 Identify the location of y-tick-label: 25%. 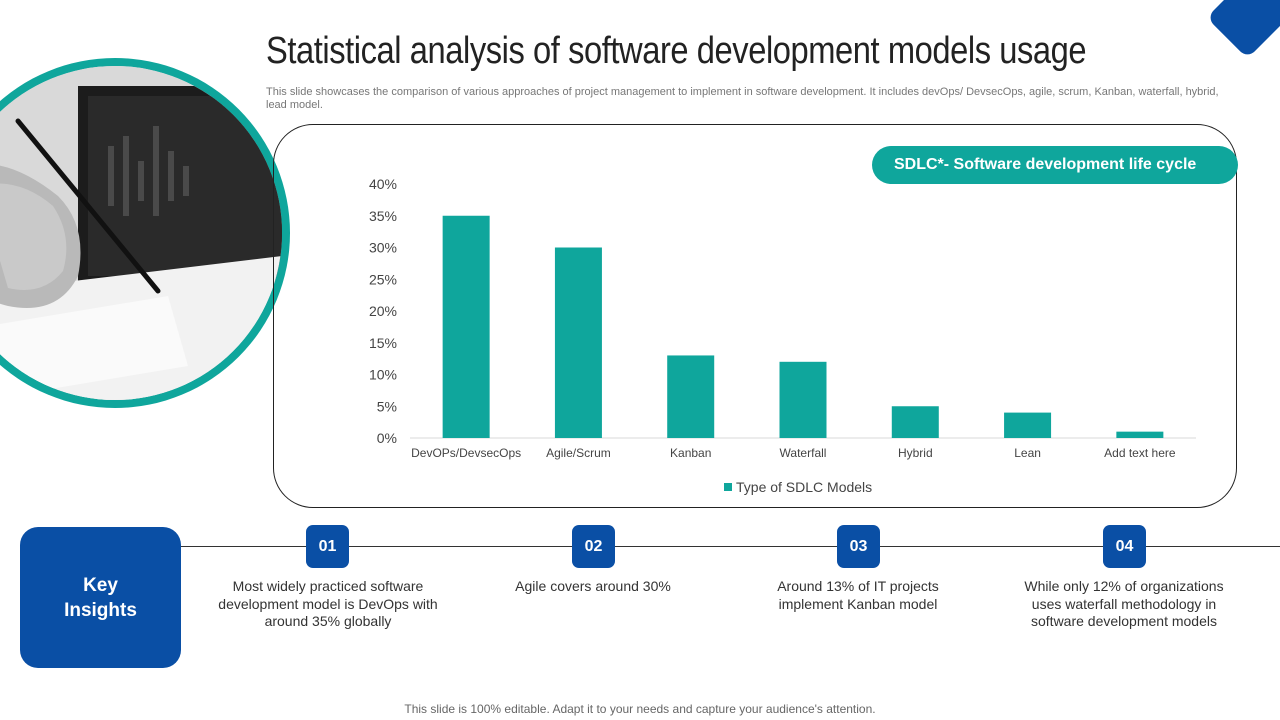
(383, 279).